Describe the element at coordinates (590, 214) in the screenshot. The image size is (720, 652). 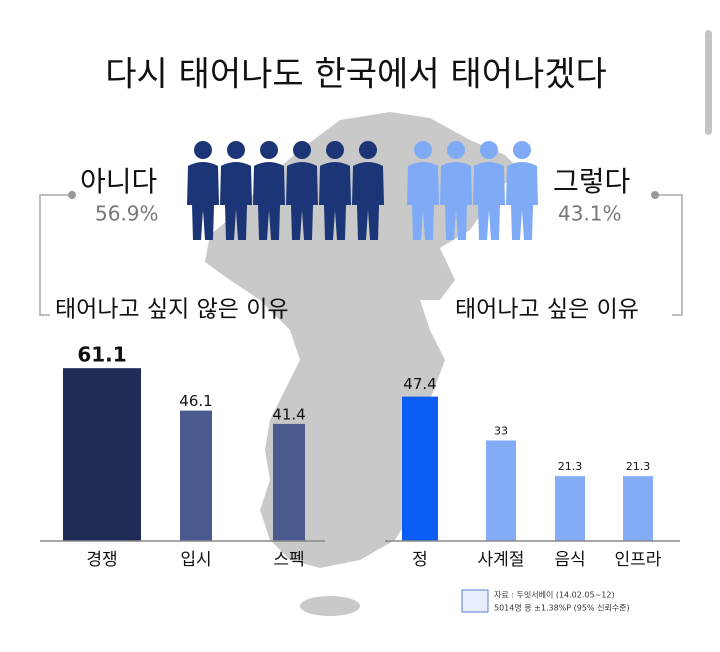
I see `answer-value: 43.1%` at that location.